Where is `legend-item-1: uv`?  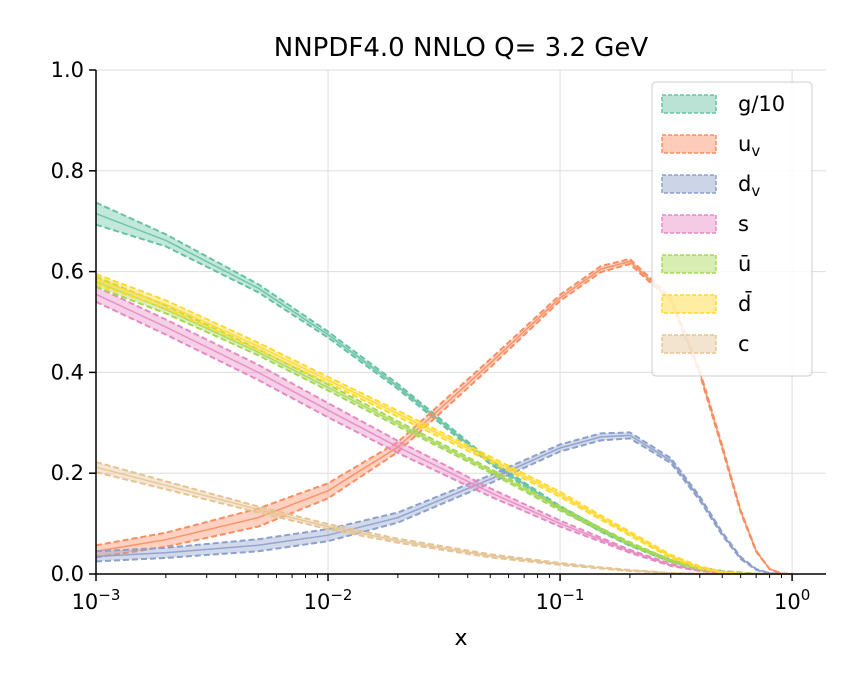 legend-item-1: uv is located at coordinates (710, 146).